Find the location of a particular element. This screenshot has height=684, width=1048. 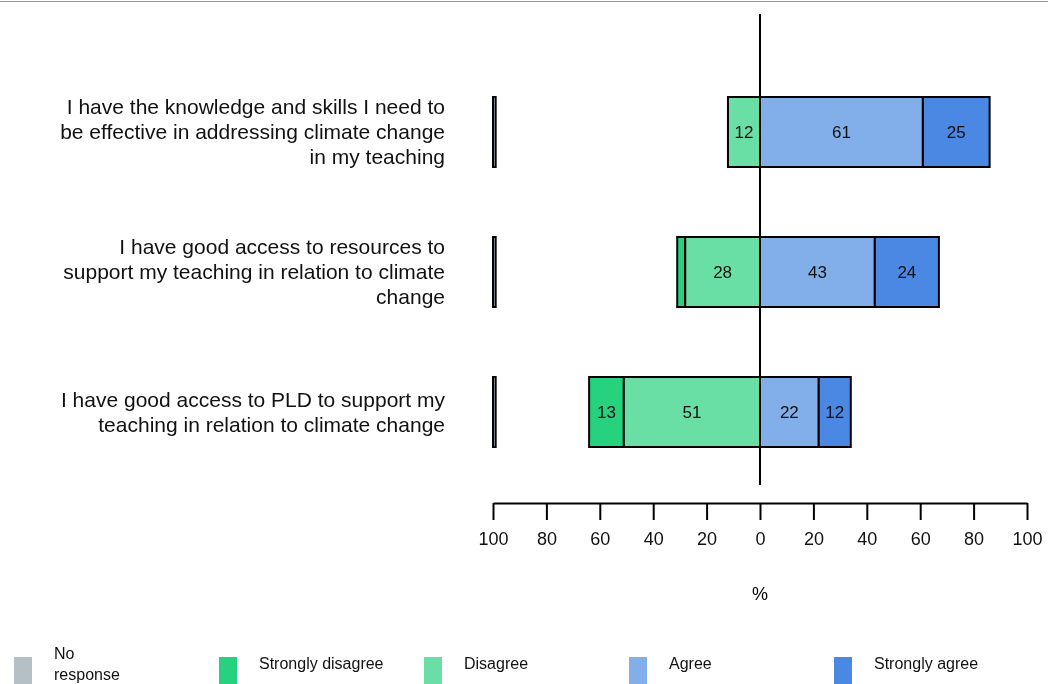

legend-label: Strongly agree is located at coordinates (926, 663).